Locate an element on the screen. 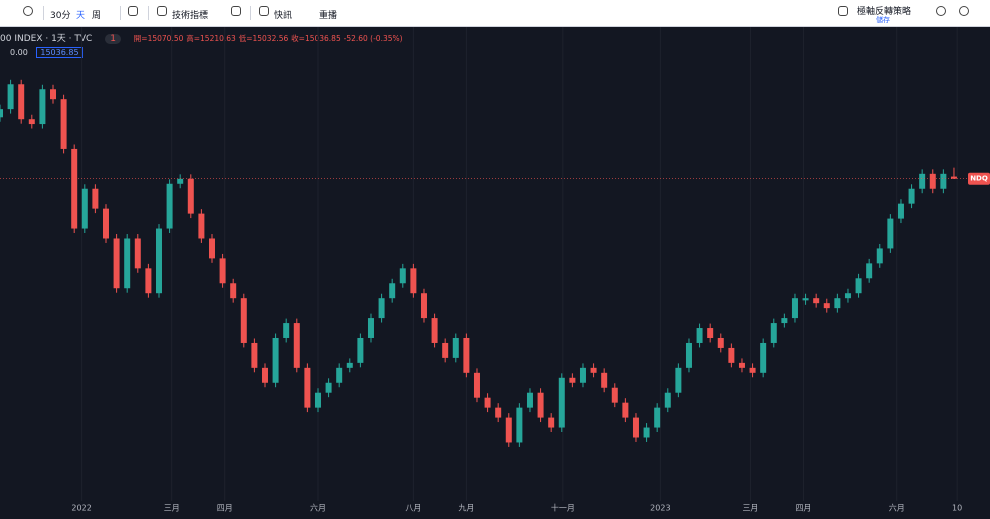 The image size is (990, 519). settings-button is located at coordinates (964, 11).